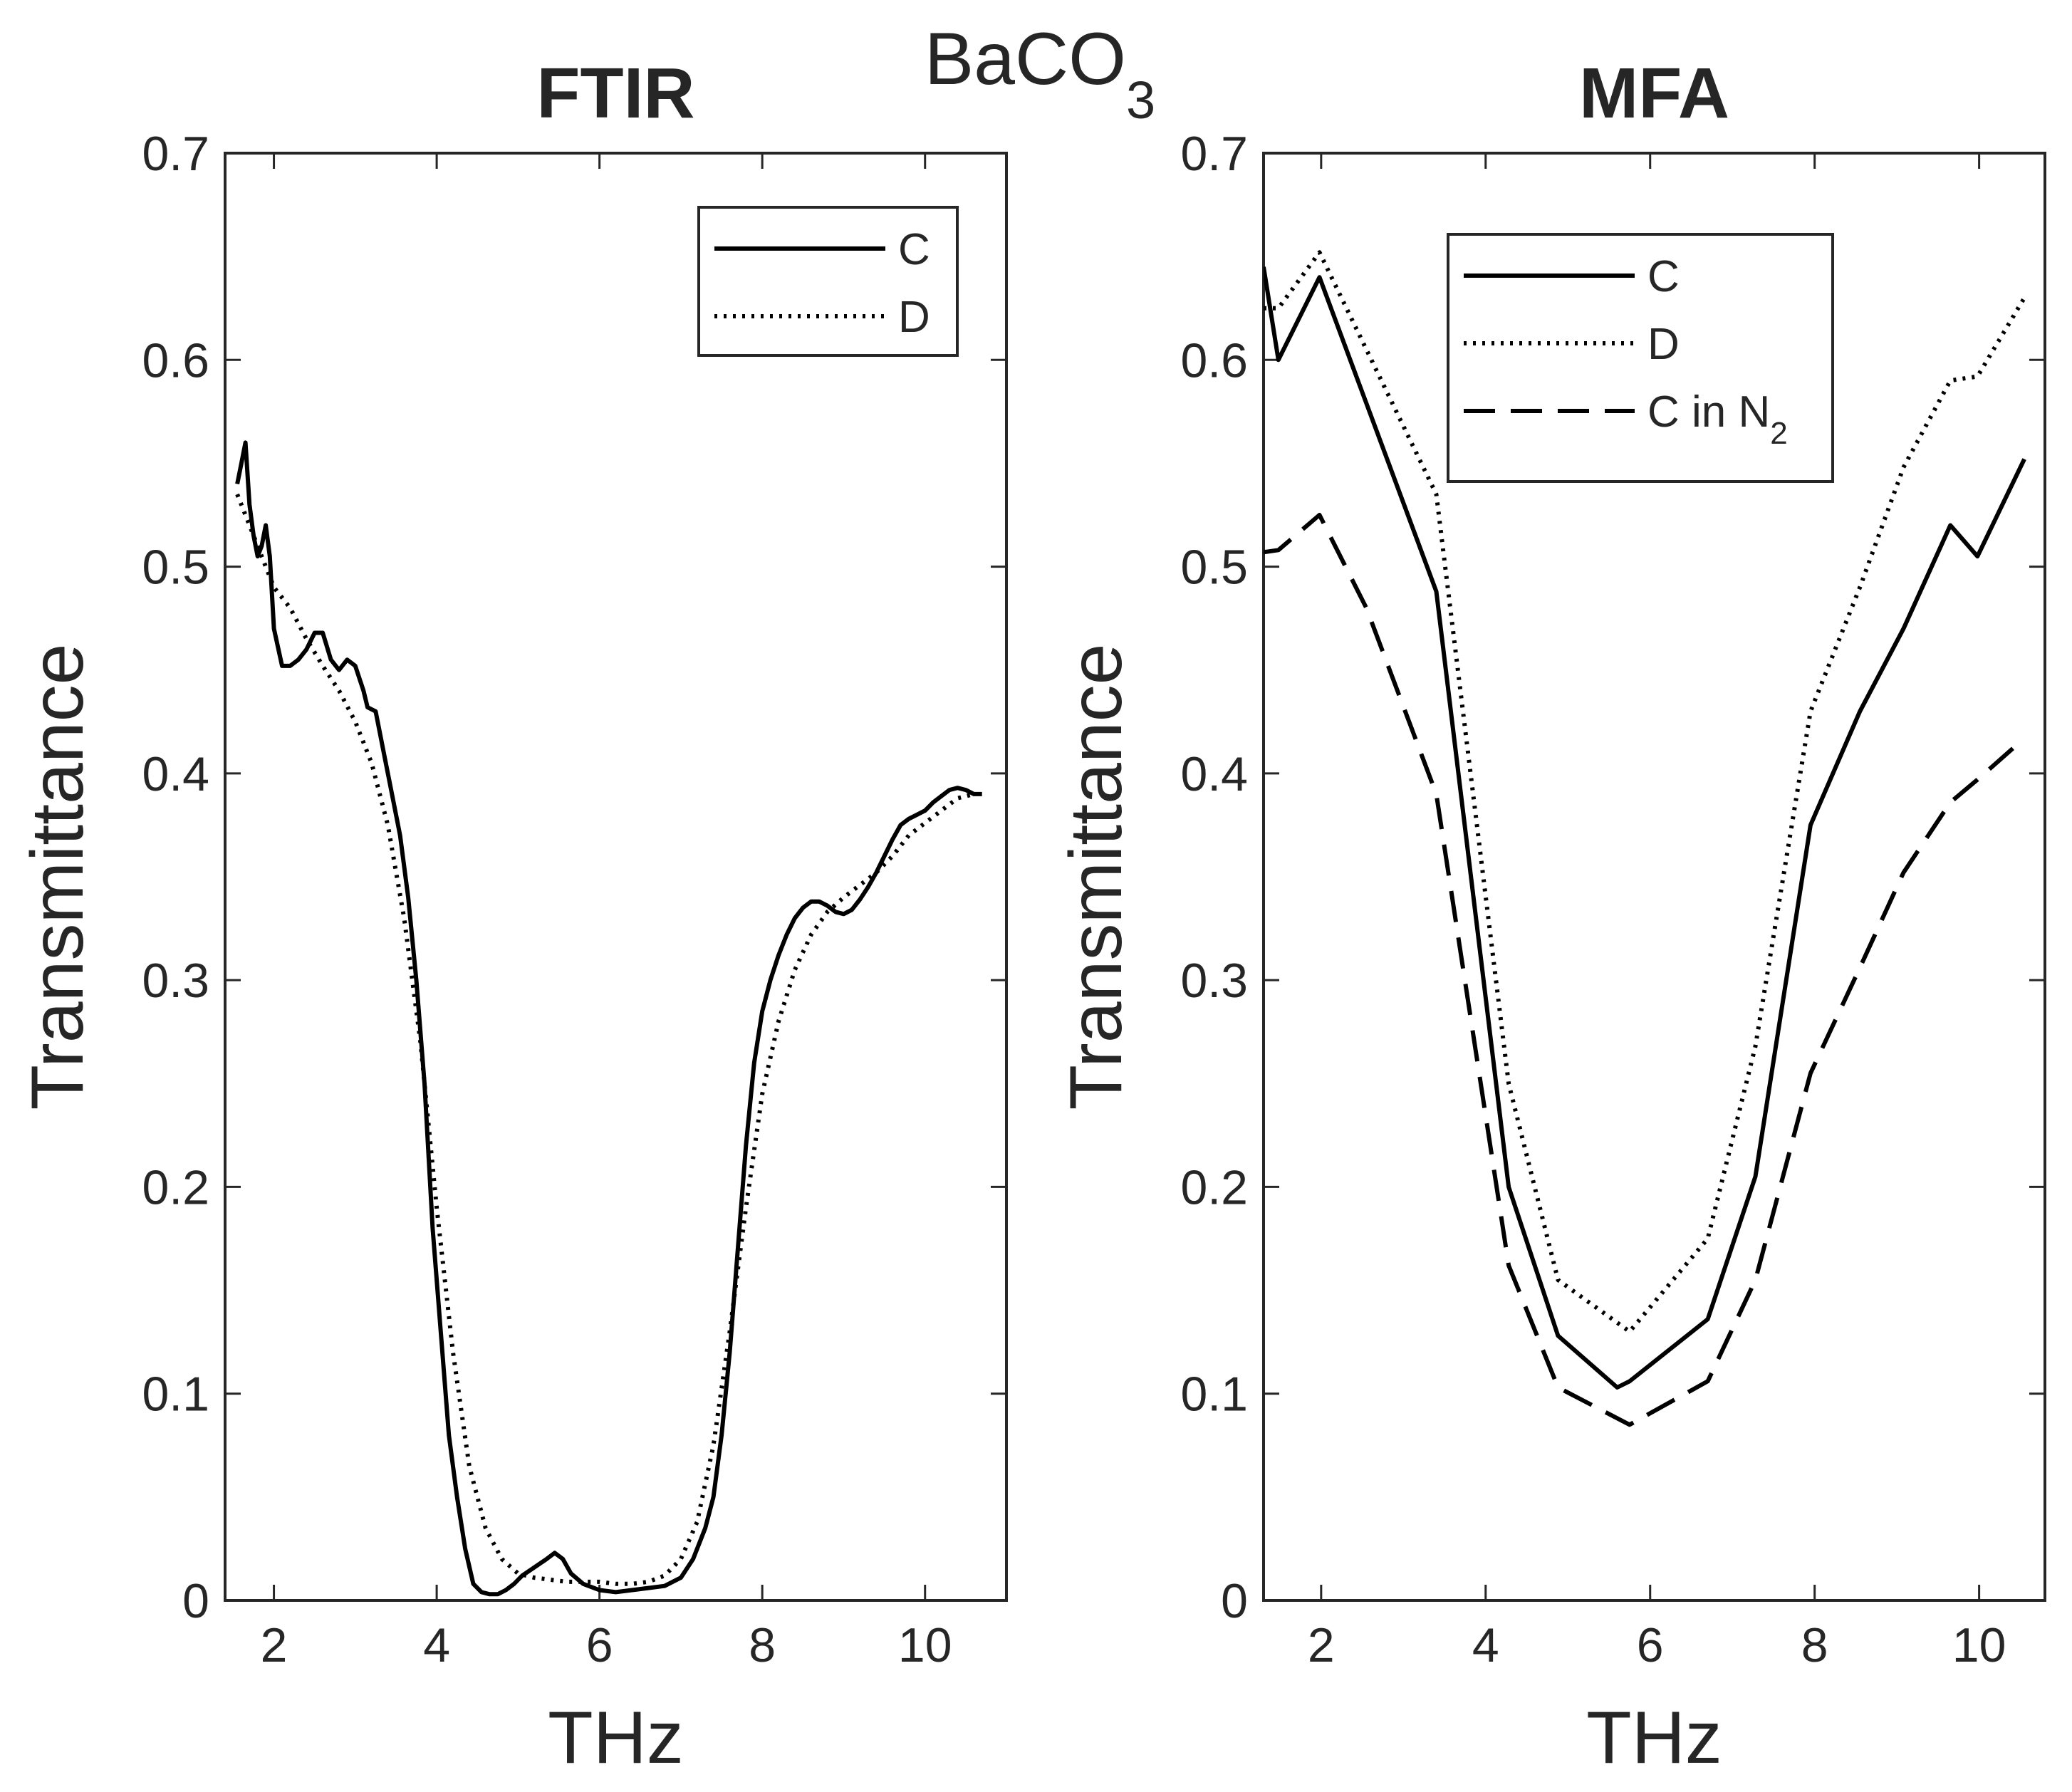 This screenshot has height=1792, width=2072. I want to click on ftir-ytick-label: 0.1, so click(175, 1395).